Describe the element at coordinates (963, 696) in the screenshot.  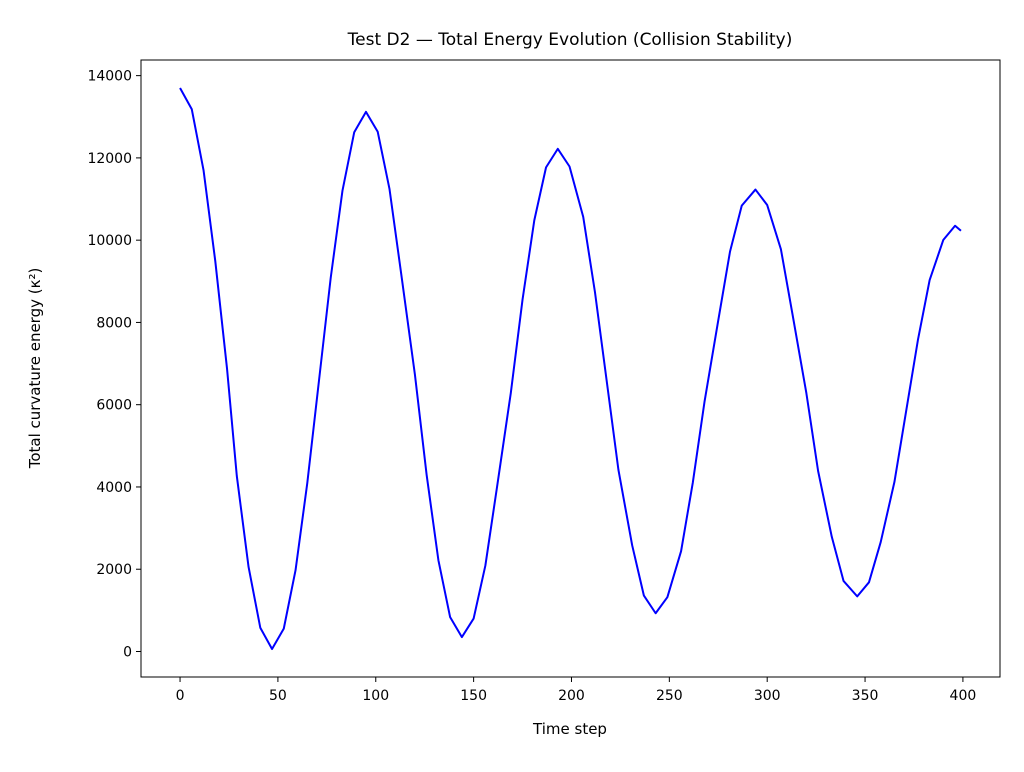
I see `x-tick-label: 400` at that location.